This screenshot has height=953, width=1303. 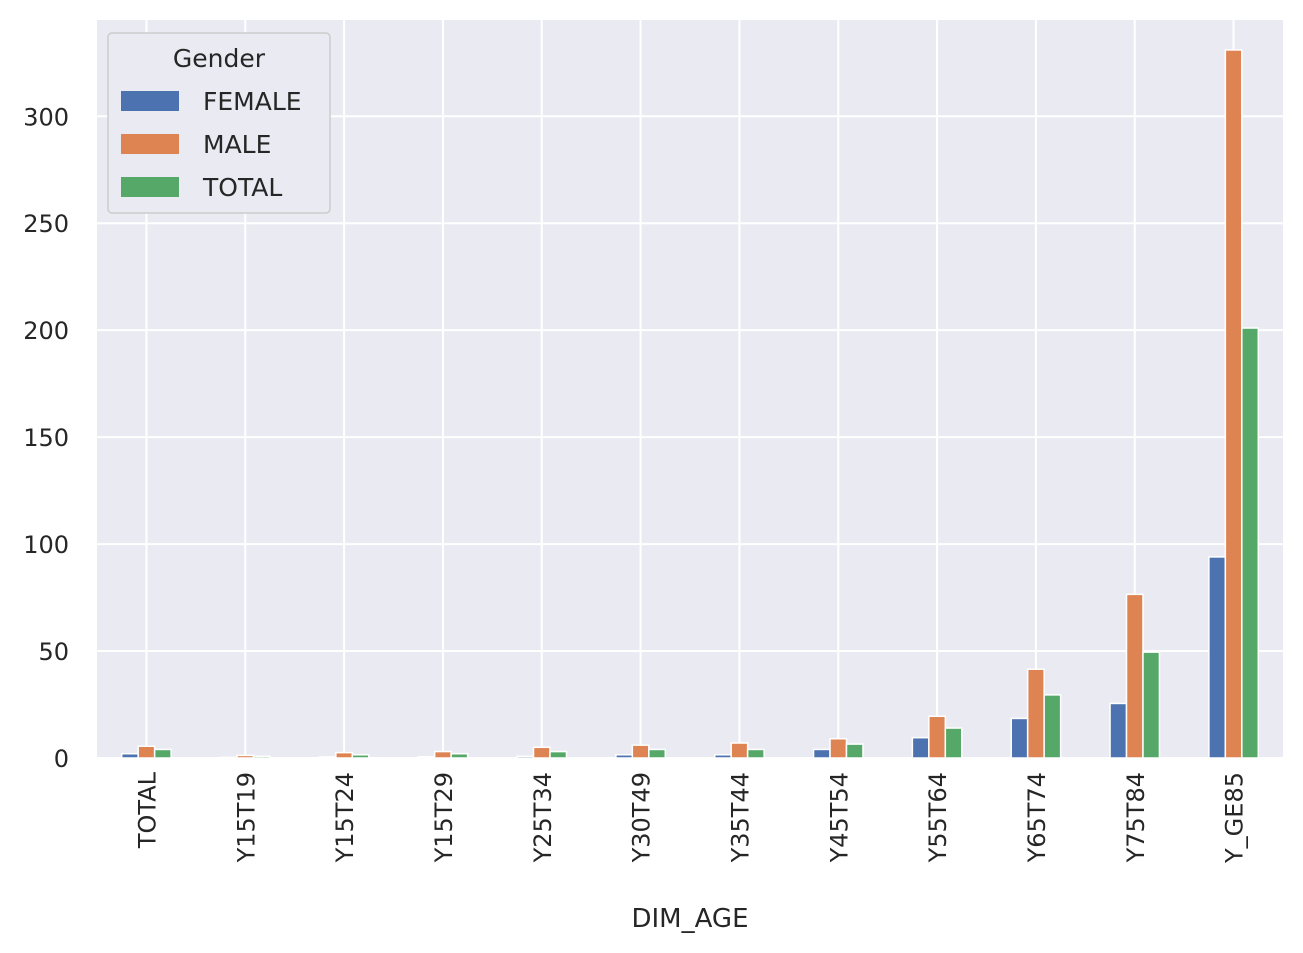 What do you see at coordinates (242, 187) in the screenshot?
I see `legend-label-total: TOTAL` at bounding box center [242, 187].